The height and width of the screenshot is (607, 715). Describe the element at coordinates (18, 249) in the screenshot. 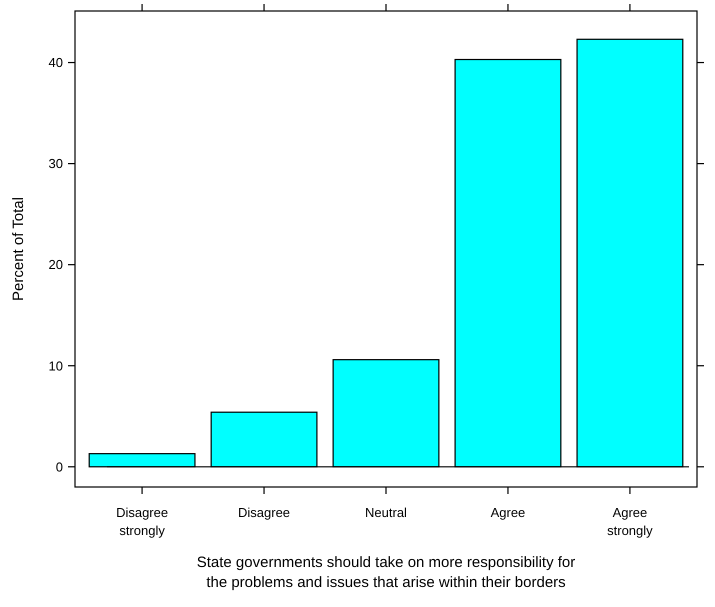

I see `y-axis-title: Percent of Total` at that location.